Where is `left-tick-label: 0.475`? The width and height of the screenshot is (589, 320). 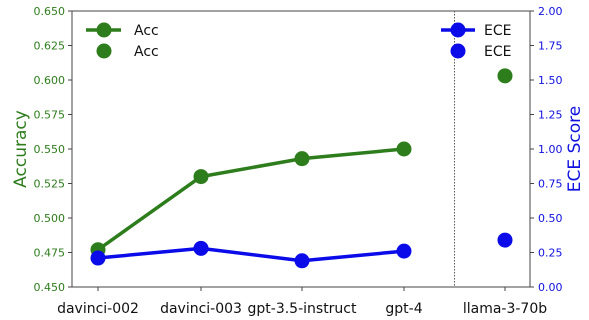 left-tick-label: 0.475 is located at coordinates (50, 253).